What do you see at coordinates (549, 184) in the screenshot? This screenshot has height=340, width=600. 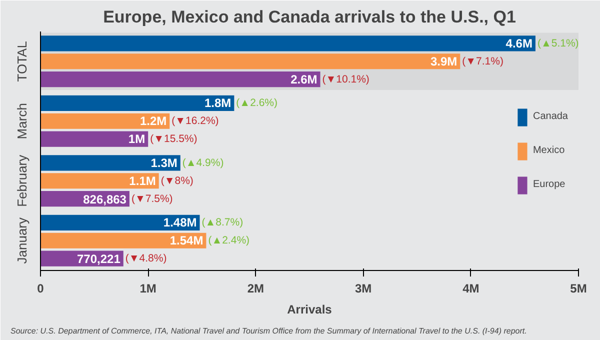 I see `legend-label: Europe` at bounding box center [549, 184].